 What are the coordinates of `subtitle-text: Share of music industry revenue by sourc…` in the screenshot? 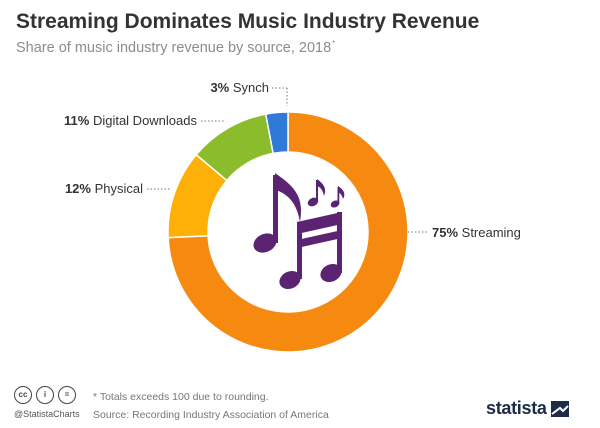 It's located at (174, 48).